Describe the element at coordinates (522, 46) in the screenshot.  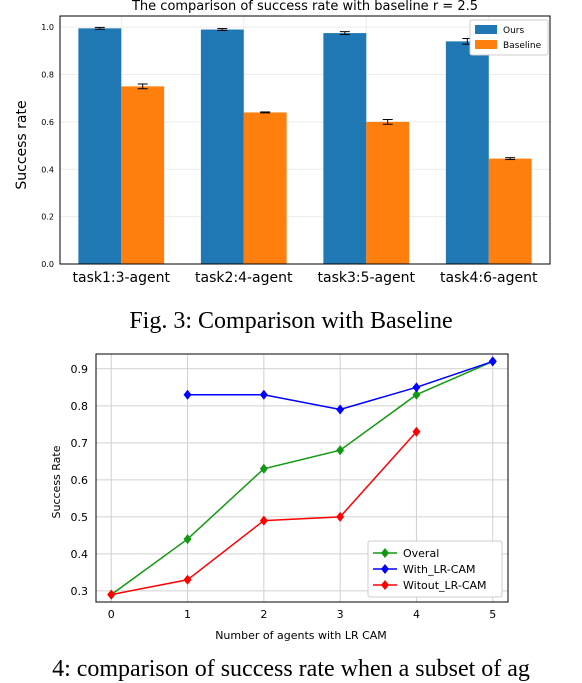
I see `legend-label: Baseline` at that location.